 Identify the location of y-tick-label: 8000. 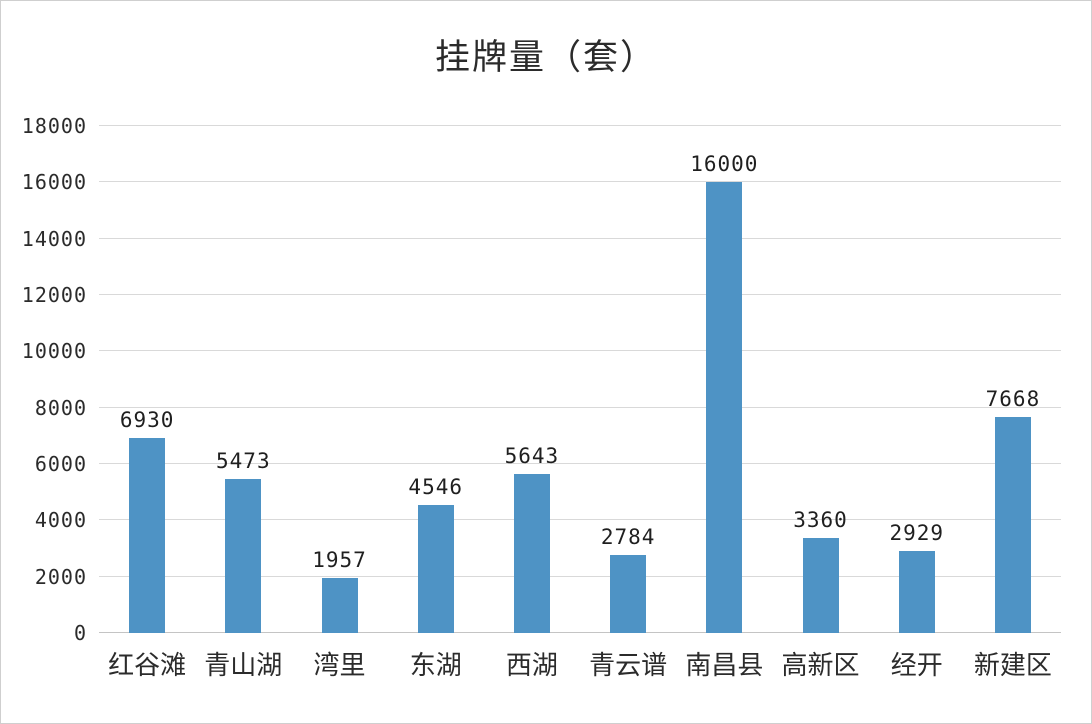
(60, 407).